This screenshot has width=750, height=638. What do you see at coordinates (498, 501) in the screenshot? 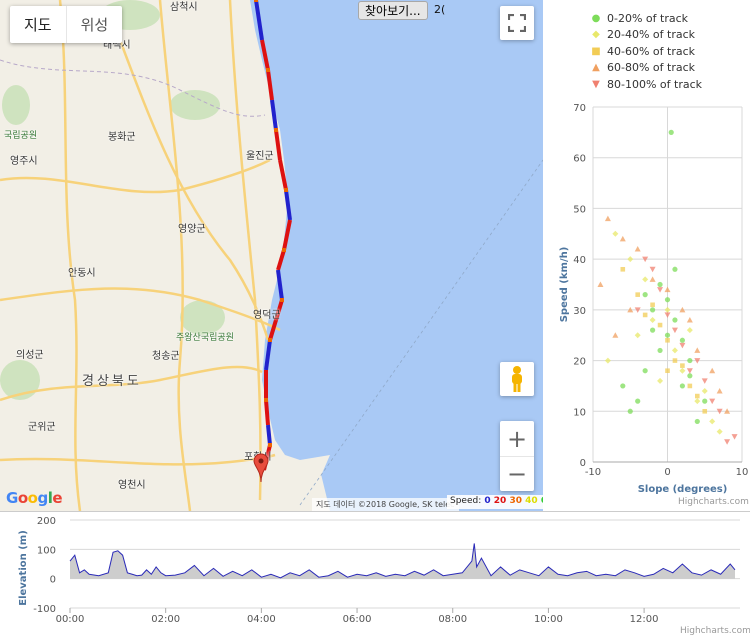
I see `speed-legend-value: 20` at bounding box center [498, 501].